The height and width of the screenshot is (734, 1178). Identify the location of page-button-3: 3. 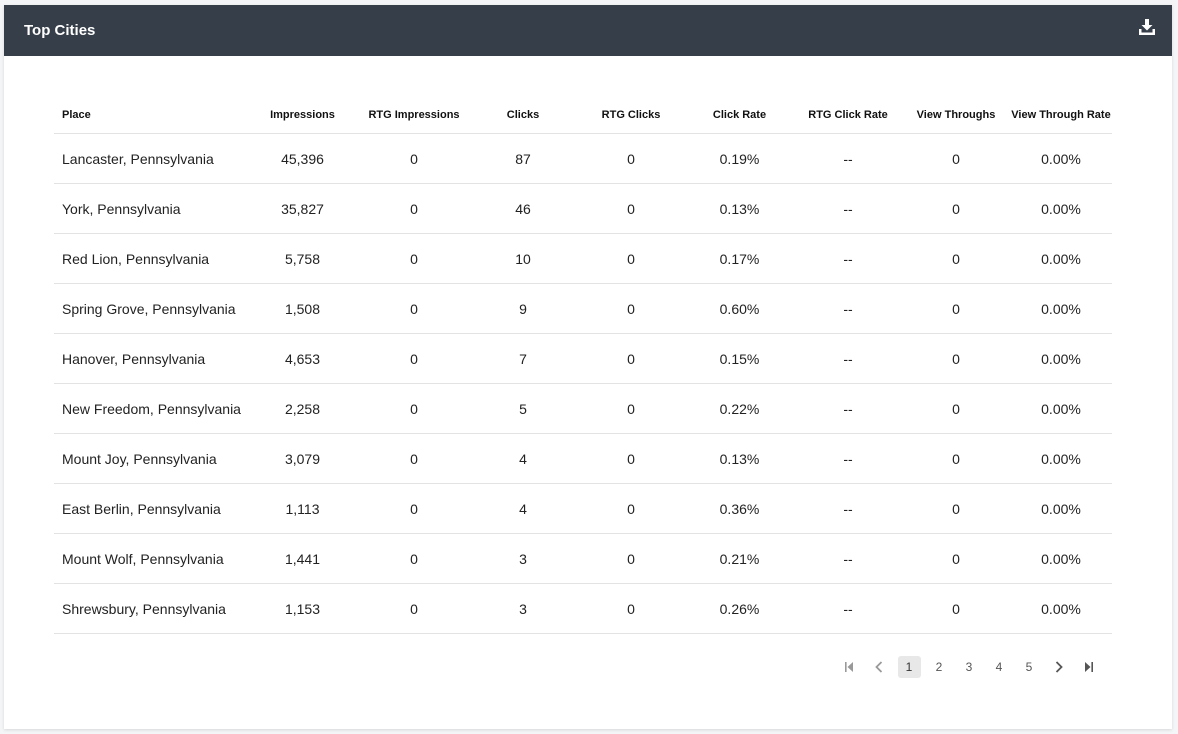
(969, 667).